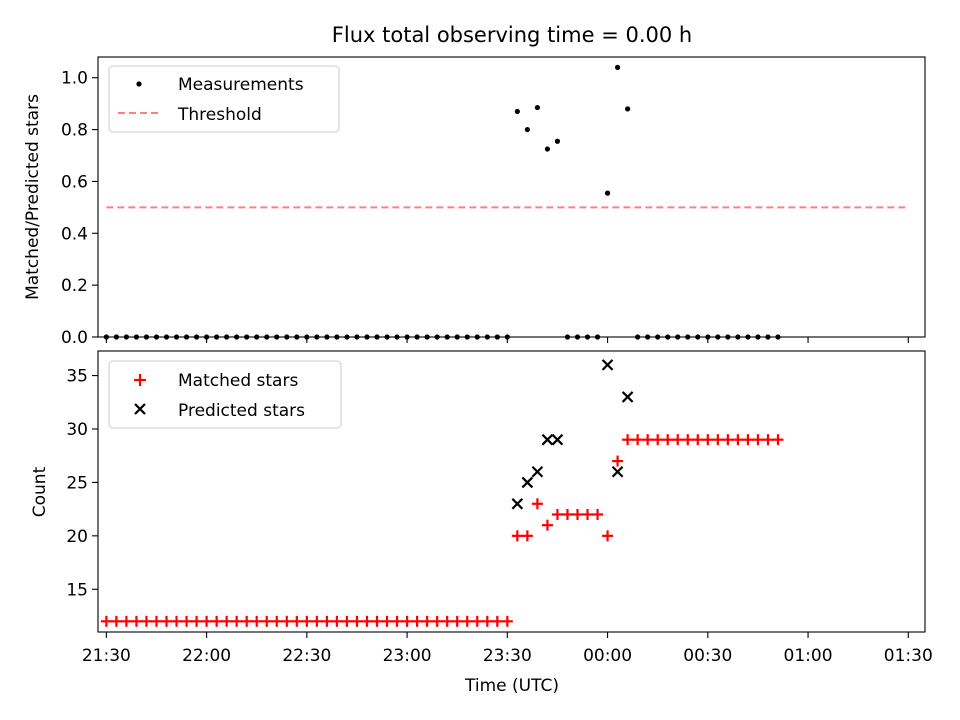 This screenshot has height=720, width=960. Describe the element at coordinates (238, 381) in the screenshot. I see `legend-matched-label: Matched stars` at that location.